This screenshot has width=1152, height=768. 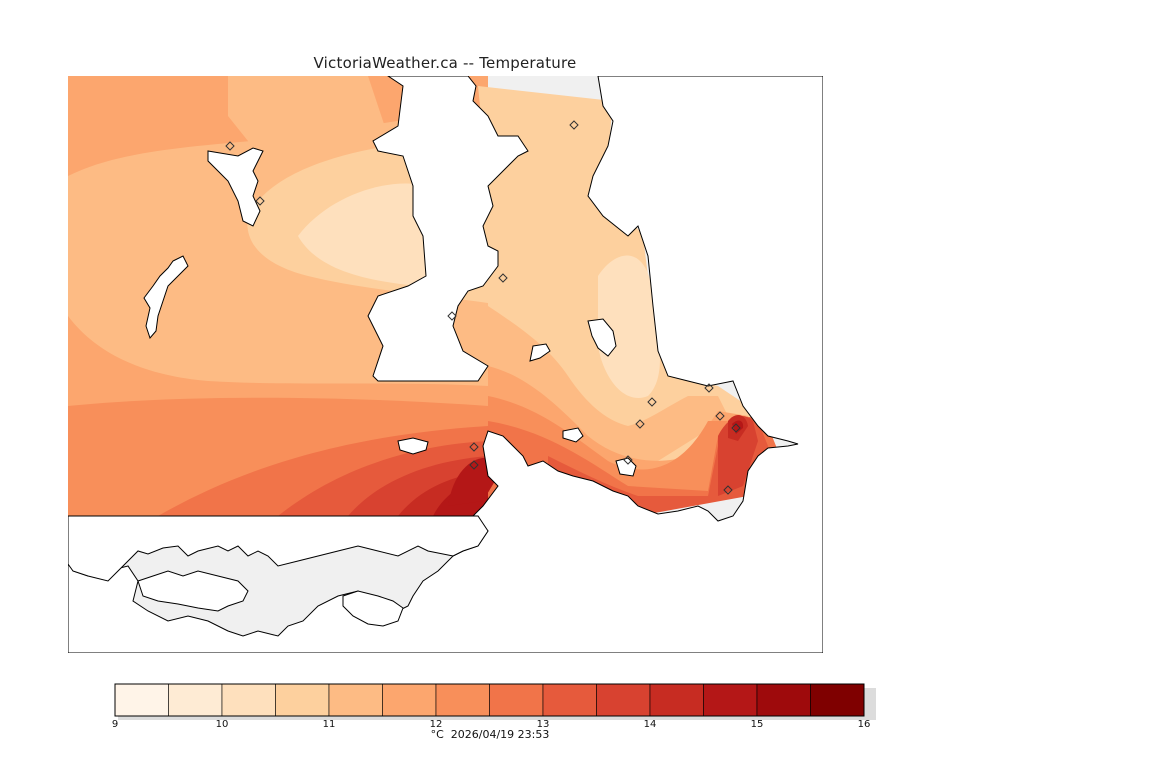 I want to click on map-title: VictoriaWeather.ca -- Temperature, so click(x=445, y=63).